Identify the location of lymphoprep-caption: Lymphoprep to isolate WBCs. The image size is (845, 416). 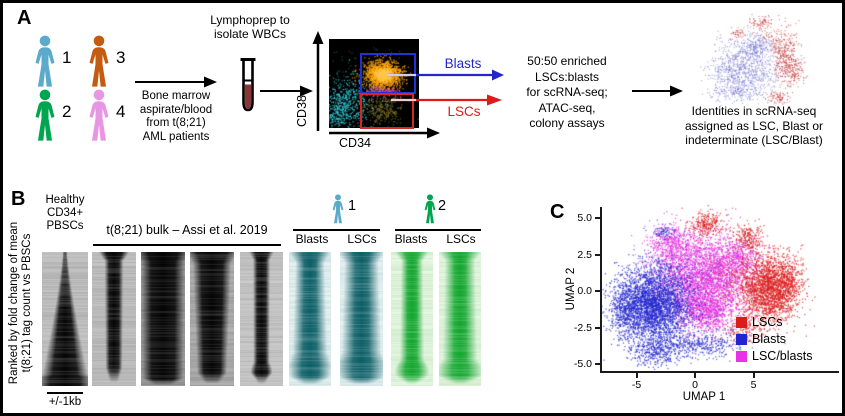
(250, 27).